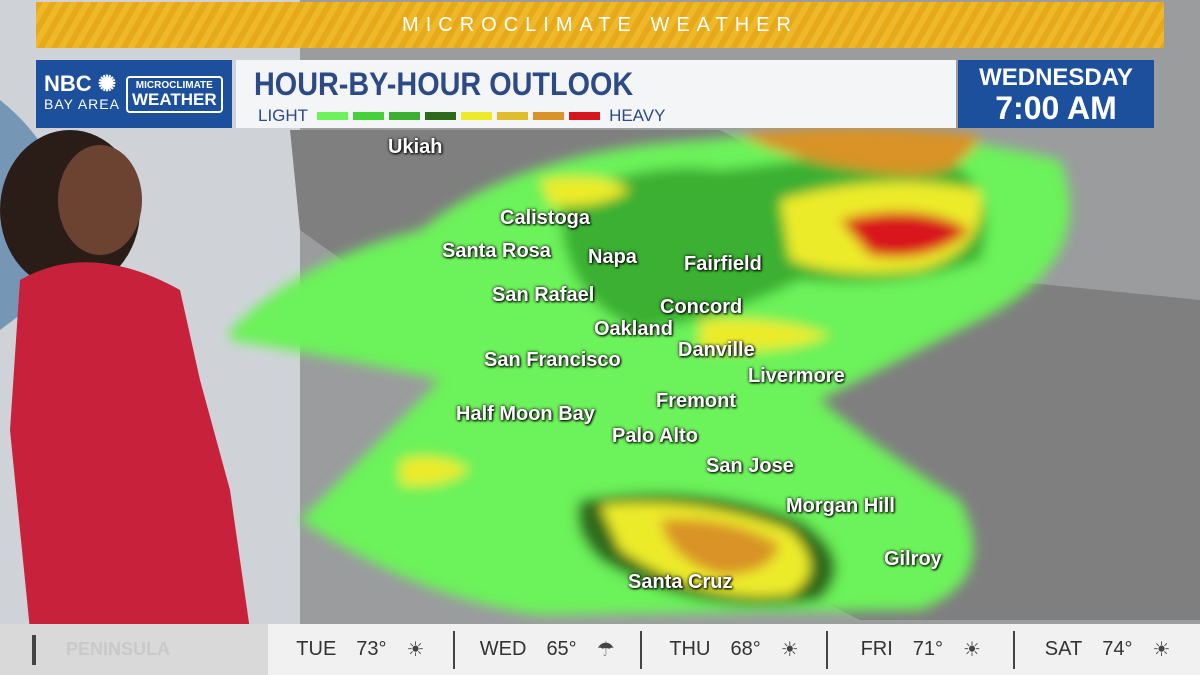  Describe the element at coordinates (796, 376) in the screenshot. I see `city-label: Livermore` at that location.